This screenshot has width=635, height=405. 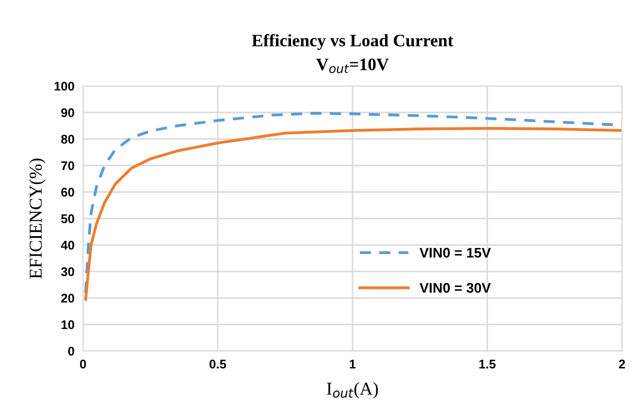 What do you see at coordinates (64, 86) in the screenshot?
I see `y-tick-label: 100` at bounding box center [64, 86].